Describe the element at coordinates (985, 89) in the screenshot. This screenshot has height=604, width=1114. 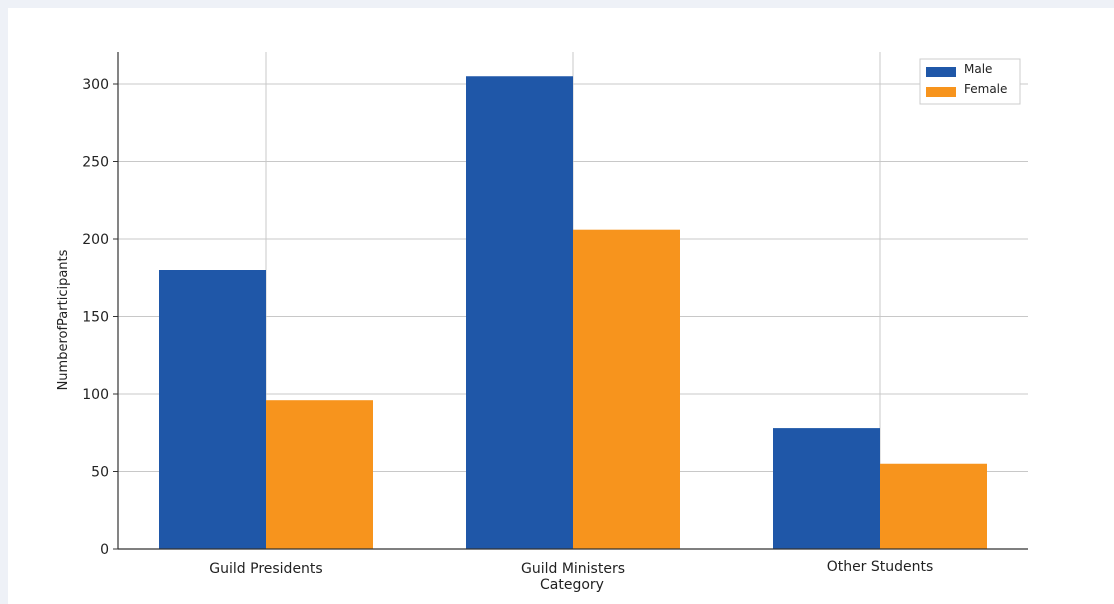
I see `legend-label-female: Female` at that location.